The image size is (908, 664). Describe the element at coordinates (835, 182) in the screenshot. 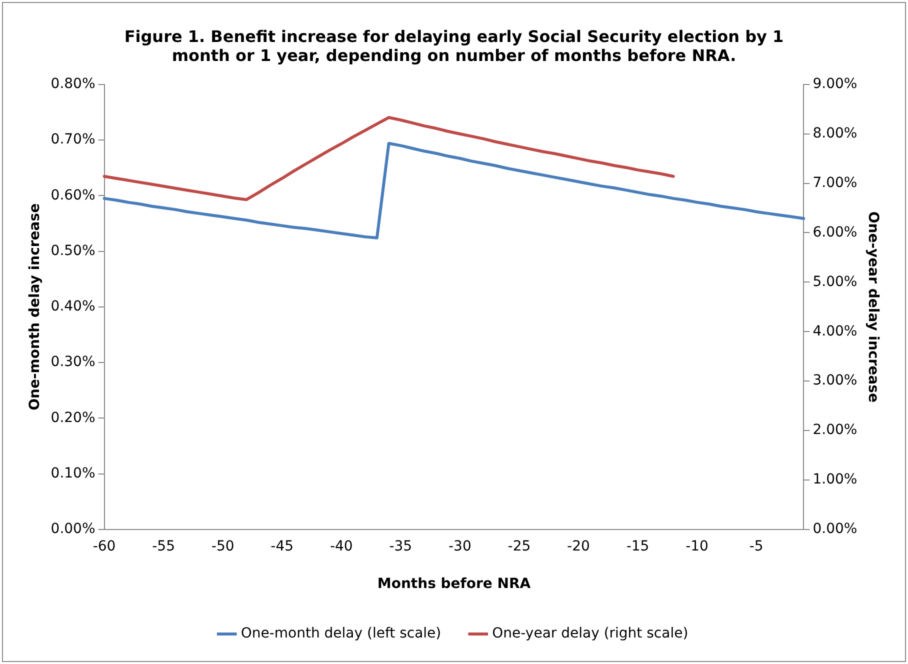

I see `y2-tick-label: 7.00%` at that location.